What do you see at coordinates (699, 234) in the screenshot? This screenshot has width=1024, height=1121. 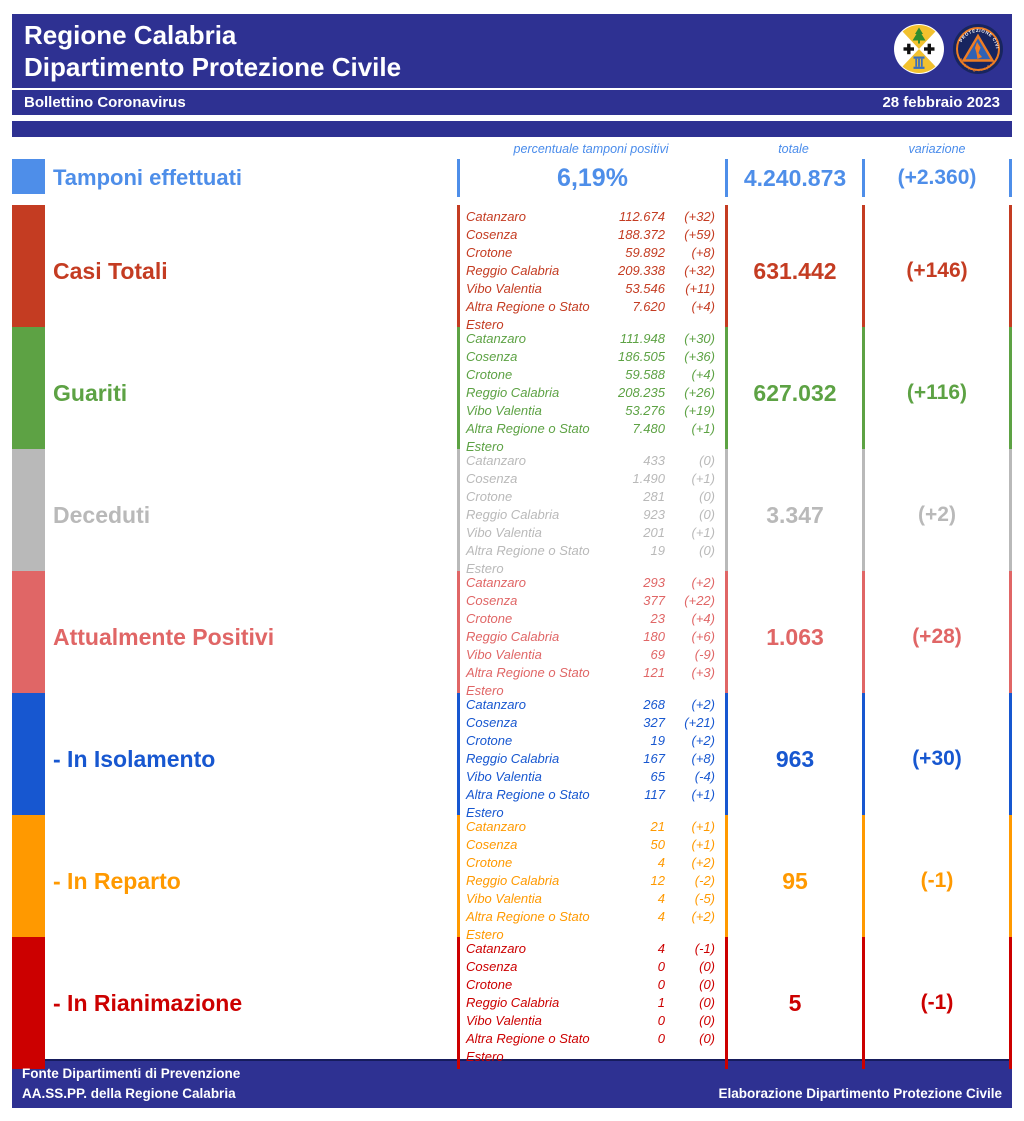 I see `province-delta: (+59)` at bounding box center [699, 234].